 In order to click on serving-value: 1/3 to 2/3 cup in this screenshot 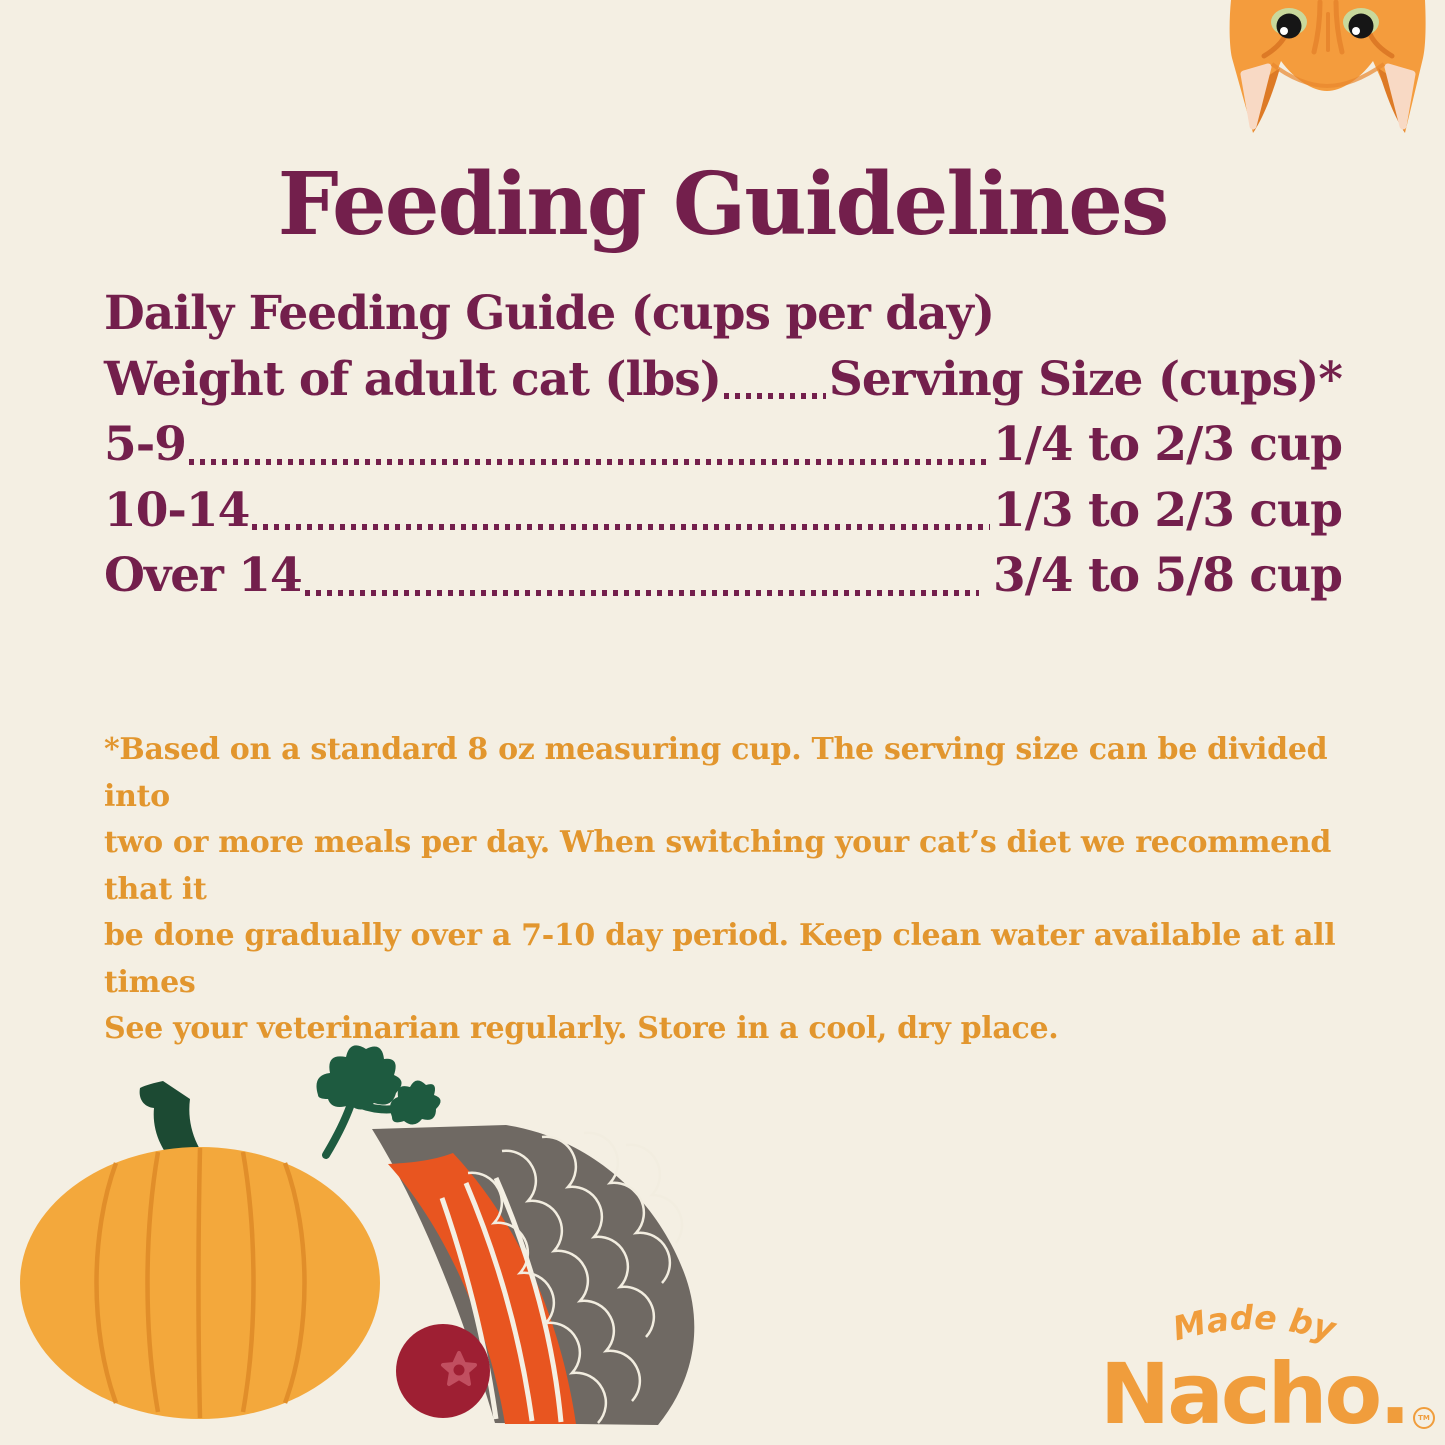, I will do `click(1168, 510)`.